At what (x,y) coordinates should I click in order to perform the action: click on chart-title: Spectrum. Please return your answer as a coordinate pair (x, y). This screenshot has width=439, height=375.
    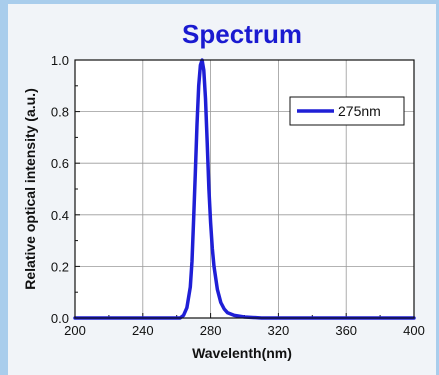
    Looking at the image, I should click on (242, 34).